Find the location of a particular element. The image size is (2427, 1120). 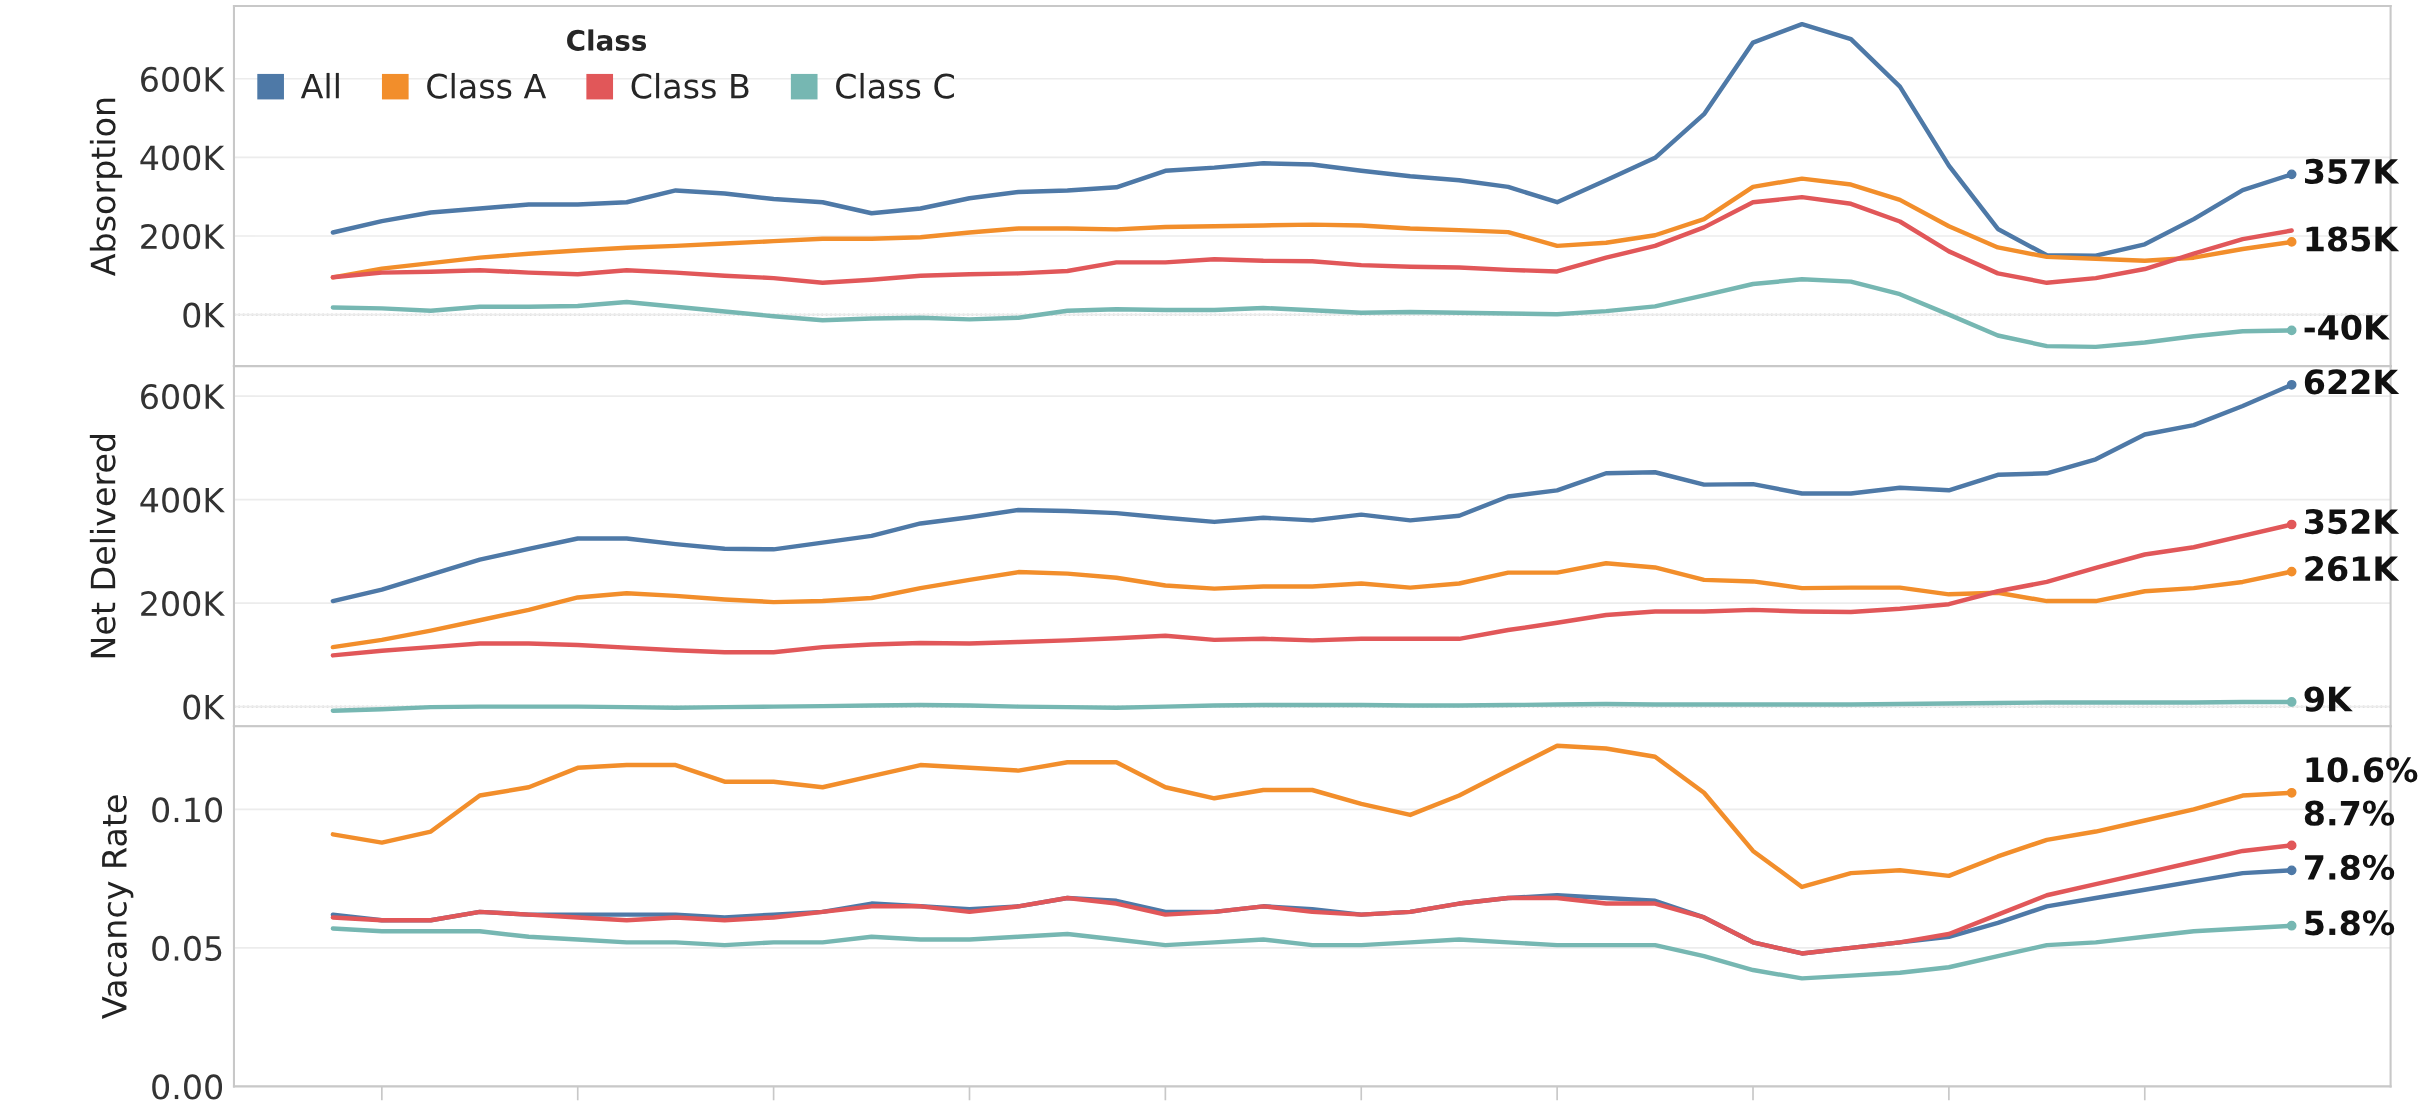

data-label: 9K is located at coordinates (2328, 699).